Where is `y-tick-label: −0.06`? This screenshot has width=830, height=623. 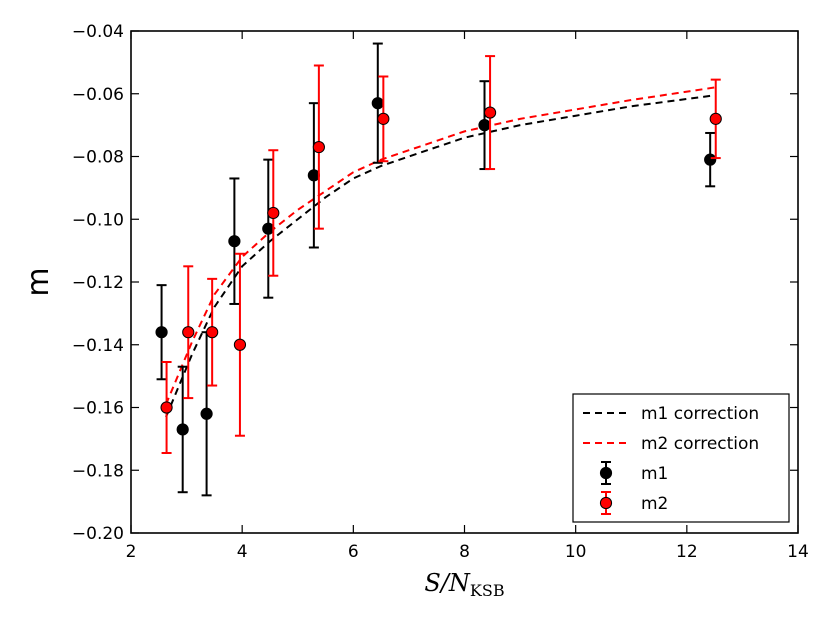
y-tick-label: −0.06 is located at coordinates (98, 95).